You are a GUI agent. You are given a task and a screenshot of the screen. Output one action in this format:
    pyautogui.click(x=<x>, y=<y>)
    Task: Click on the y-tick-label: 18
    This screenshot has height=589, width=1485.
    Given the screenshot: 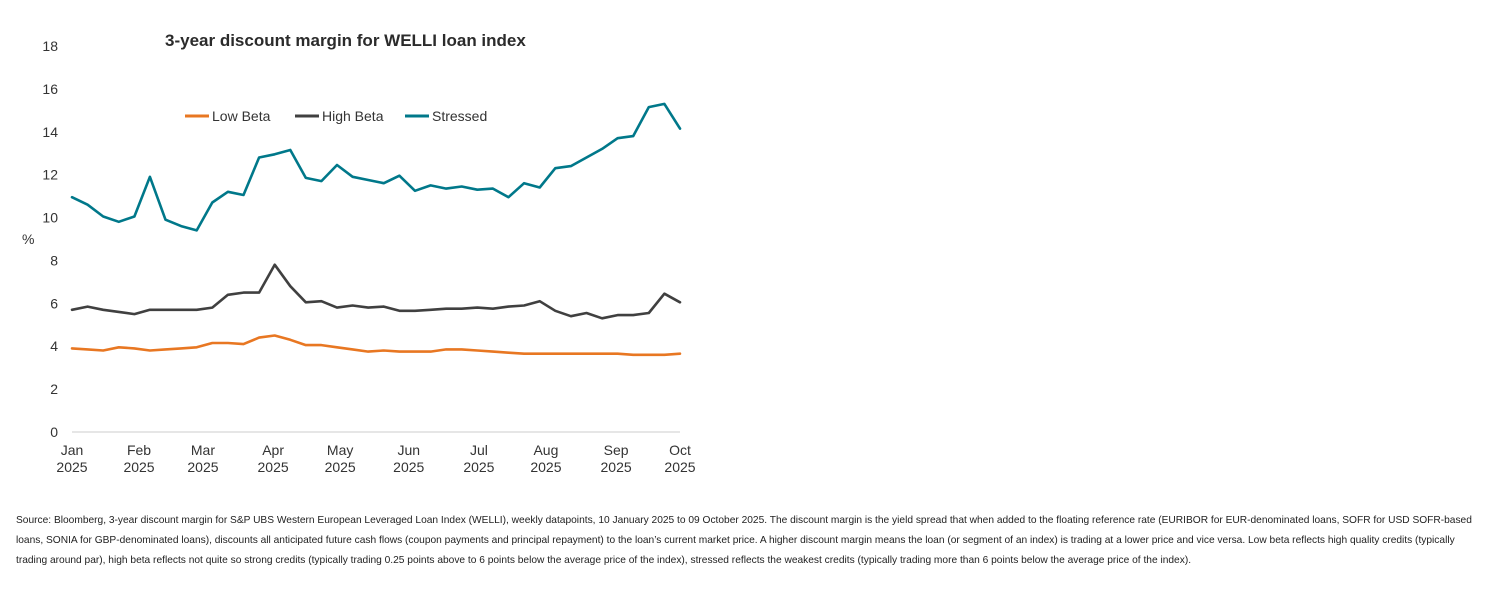 What is the action you would take?
    pyautogui.click(x=50, y=46)
    